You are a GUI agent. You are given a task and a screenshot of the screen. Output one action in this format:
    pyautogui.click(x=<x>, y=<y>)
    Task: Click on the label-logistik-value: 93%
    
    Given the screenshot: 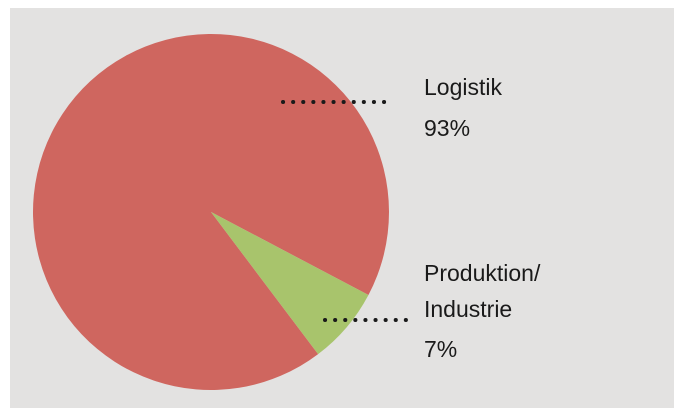 What is the action you would take?
    pyautogui.click(x=447, y=128)
    